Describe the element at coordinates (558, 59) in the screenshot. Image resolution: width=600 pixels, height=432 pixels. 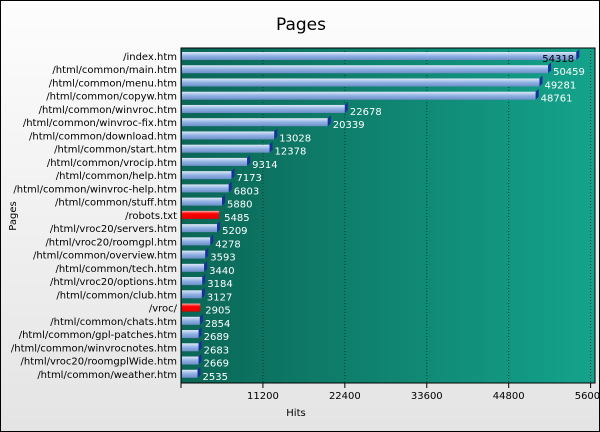
I see `data-label: 54318` at that location.